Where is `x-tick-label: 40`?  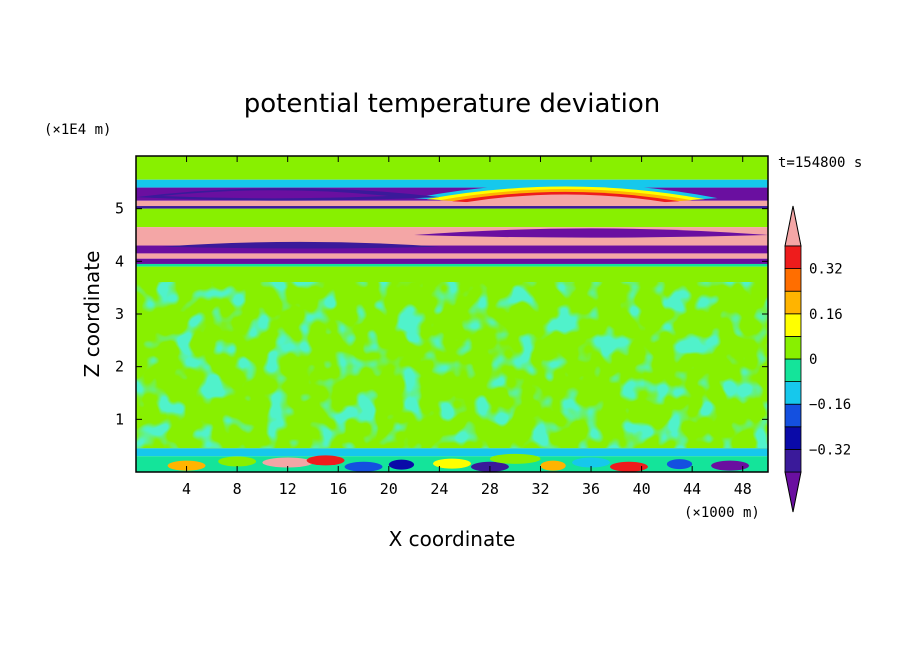 x-tick-label: 40 is located at coordinates (642, 489).